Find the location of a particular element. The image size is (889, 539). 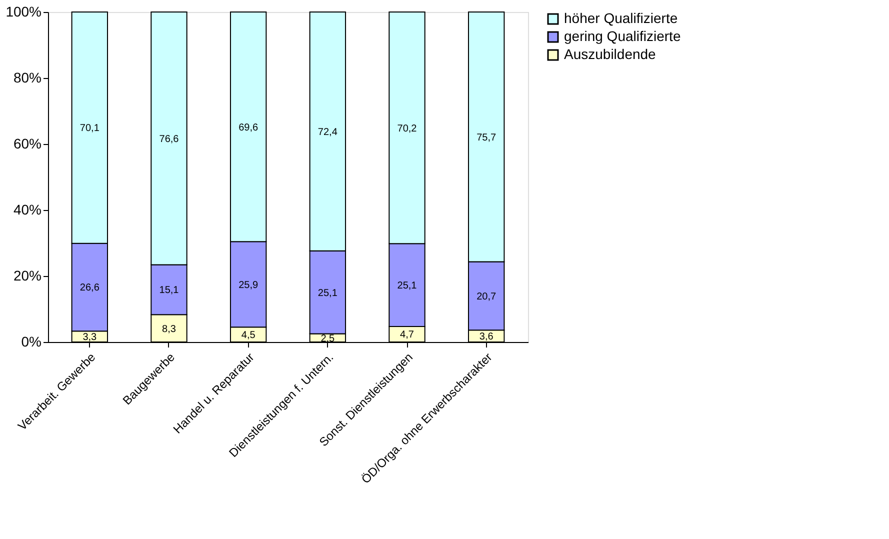

y-tick-label: 100% is located at coordinates (24, 12).